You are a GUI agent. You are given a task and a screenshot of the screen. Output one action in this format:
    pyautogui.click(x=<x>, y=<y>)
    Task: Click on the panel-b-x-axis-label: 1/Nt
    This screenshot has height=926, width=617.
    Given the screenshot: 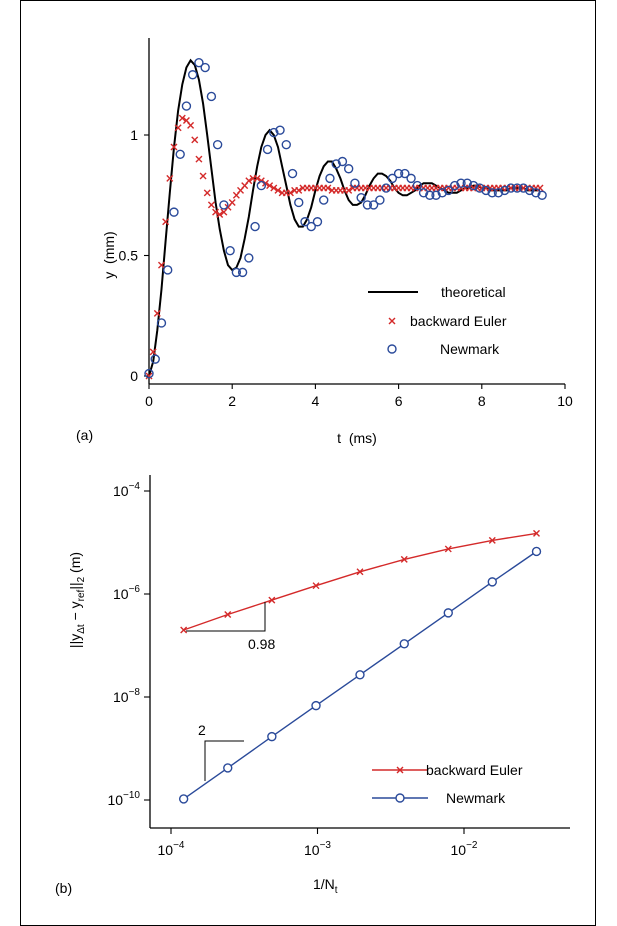 What is the action you would take?
    pyautogui.click(x=325, y=886)
    